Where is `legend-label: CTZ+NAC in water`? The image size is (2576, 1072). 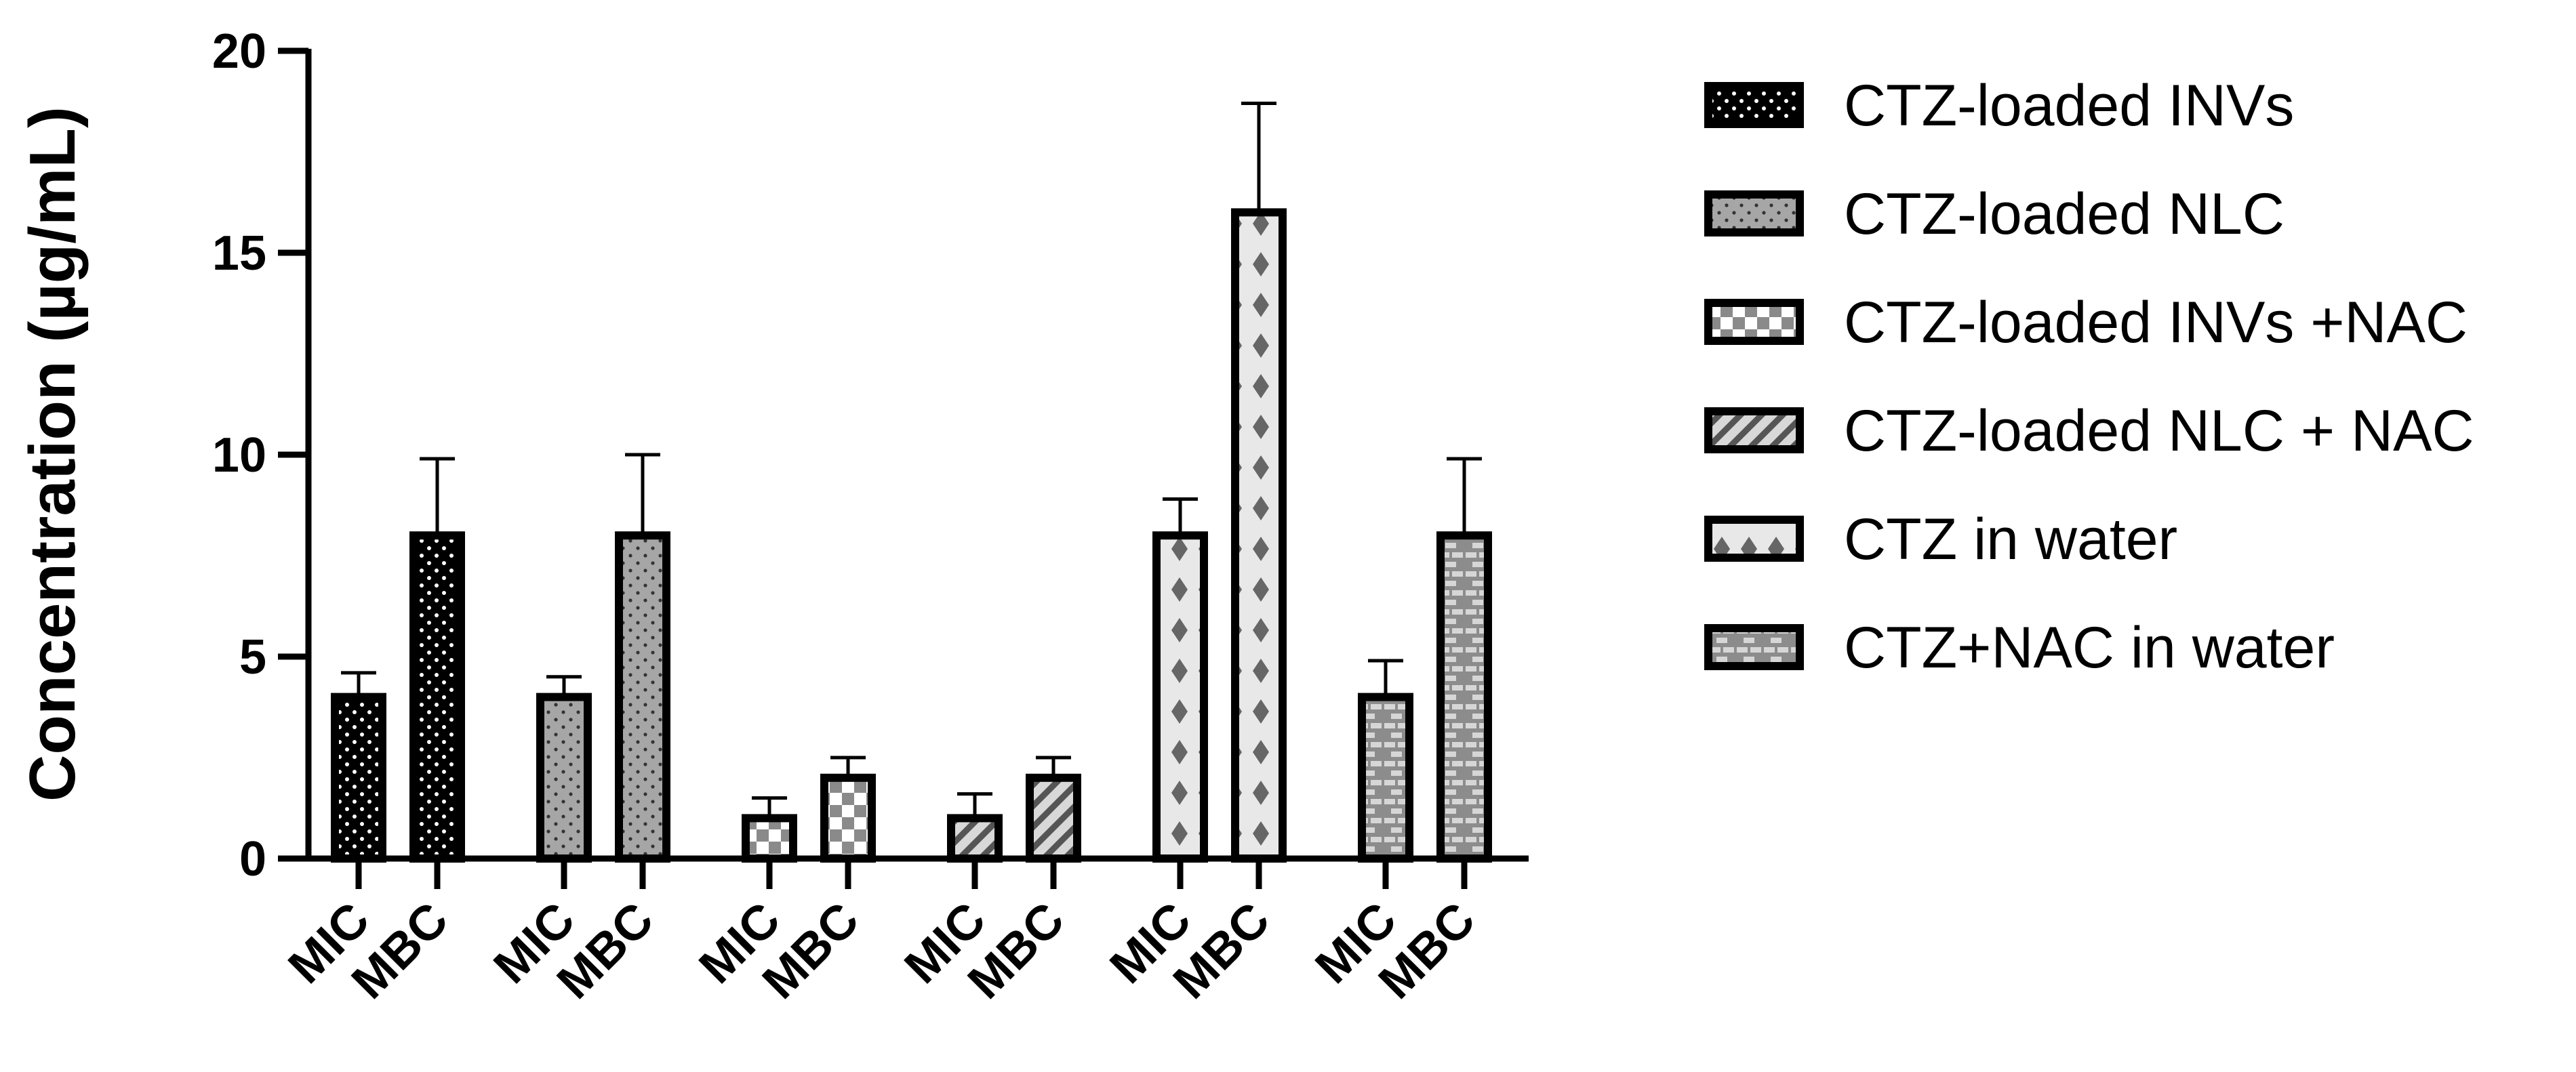 legend-label: CTZ+NAC in water is located at coordinates (2089, 647).